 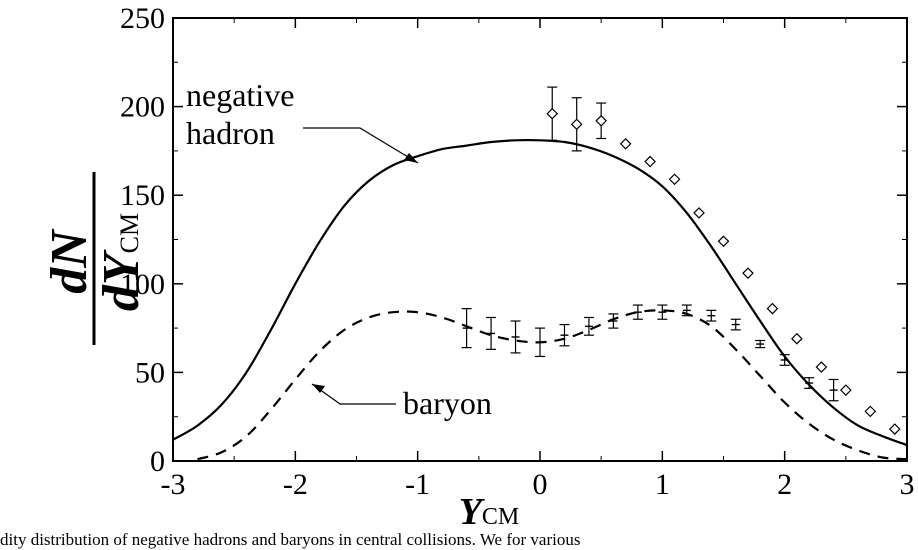 I want to click on x-tick-label: 0, so click(x=540, y=484).